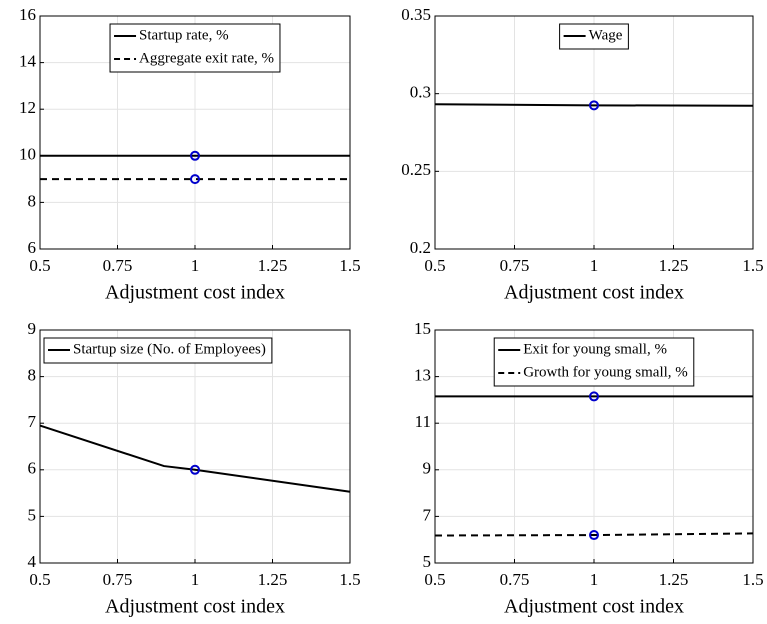  Describe the element at coordinates (422, 375) in the screenshot. I see `y-tick-label: 13` at that location.